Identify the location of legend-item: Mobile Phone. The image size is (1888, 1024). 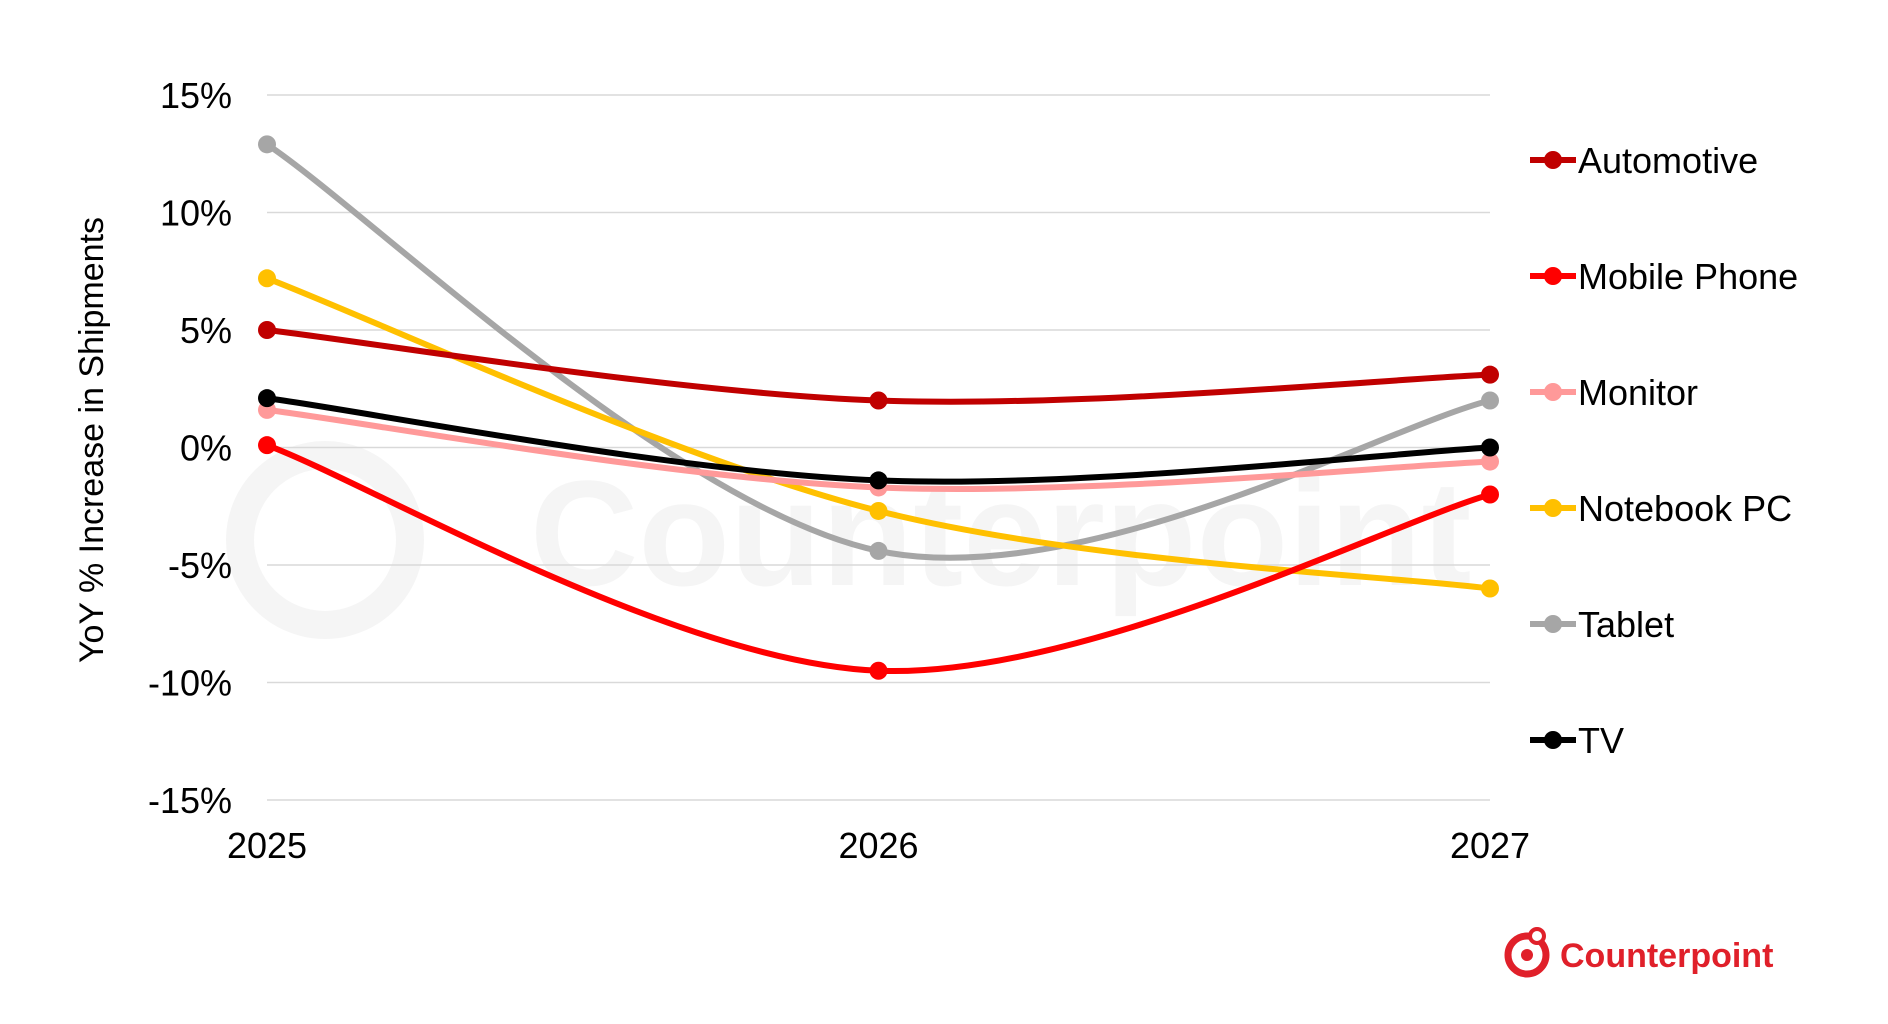
(1664, 276).